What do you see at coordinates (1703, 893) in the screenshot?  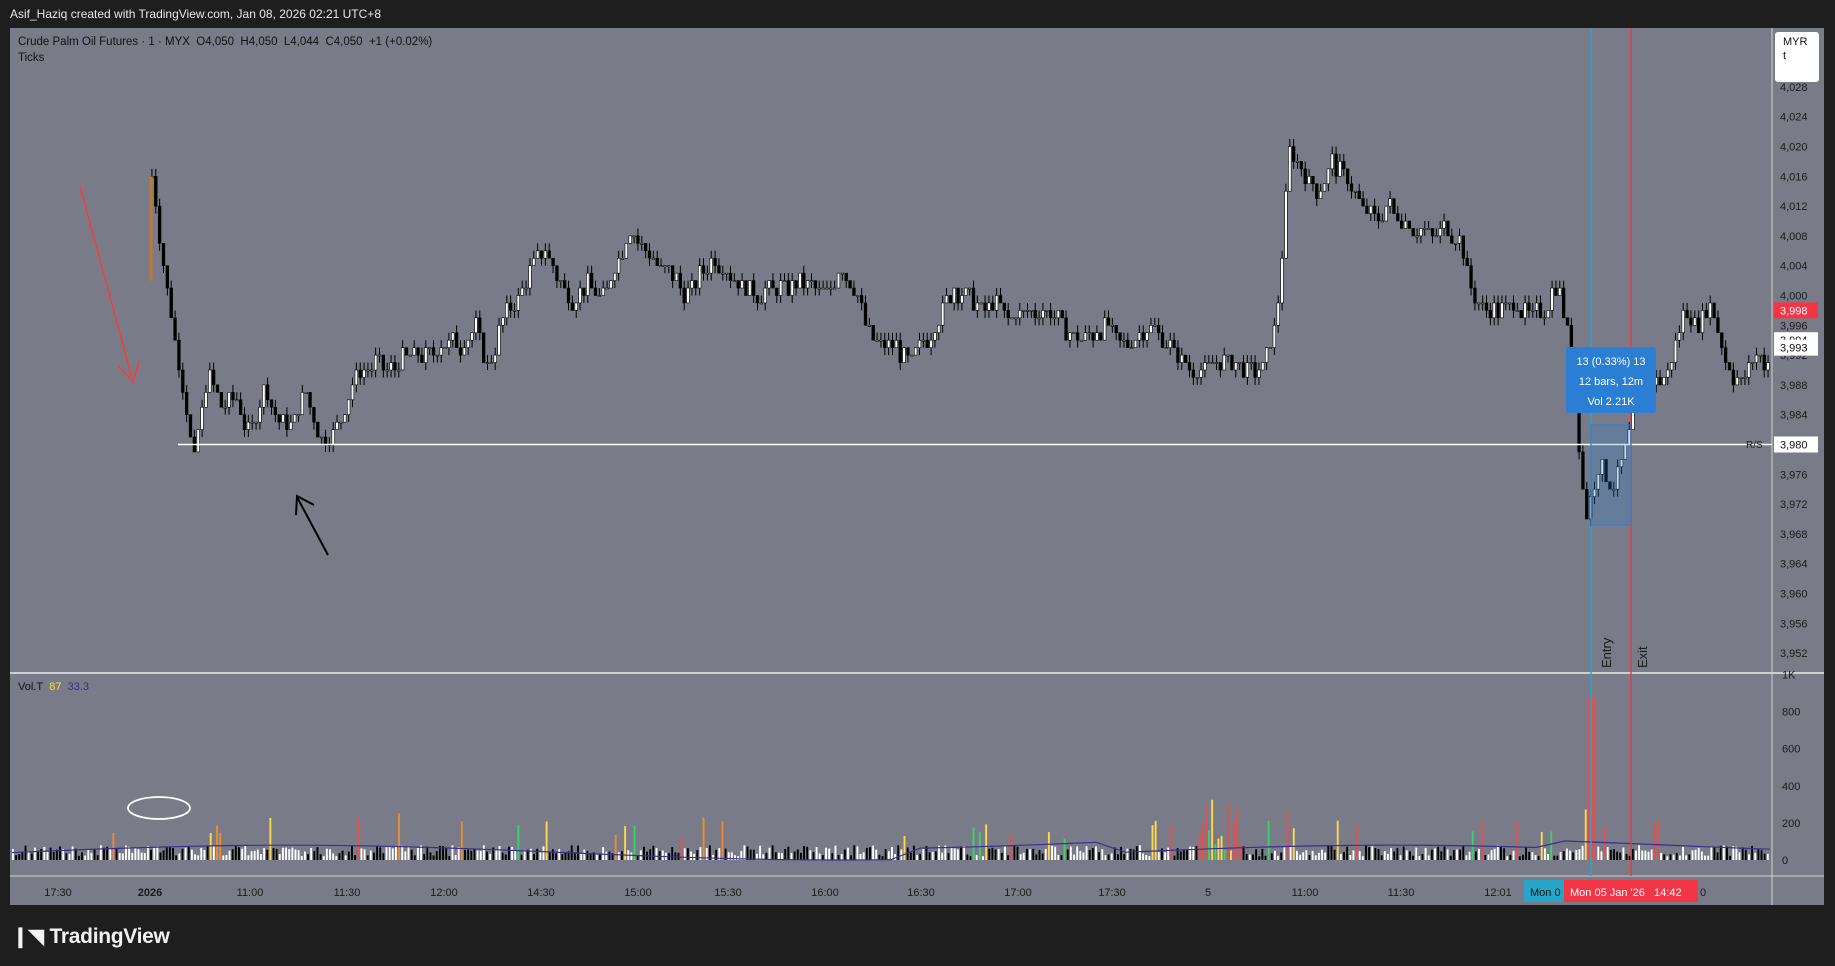 I see `time-tick-trailing: 0` at bounding box center [1703, 893].